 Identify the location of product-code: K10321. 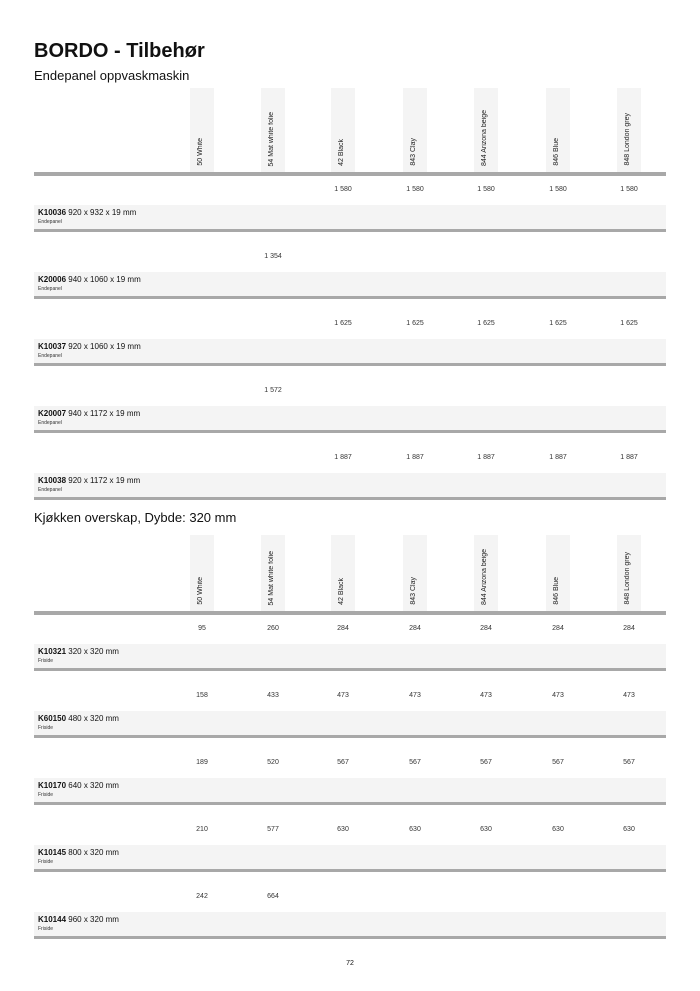
(52, 651).